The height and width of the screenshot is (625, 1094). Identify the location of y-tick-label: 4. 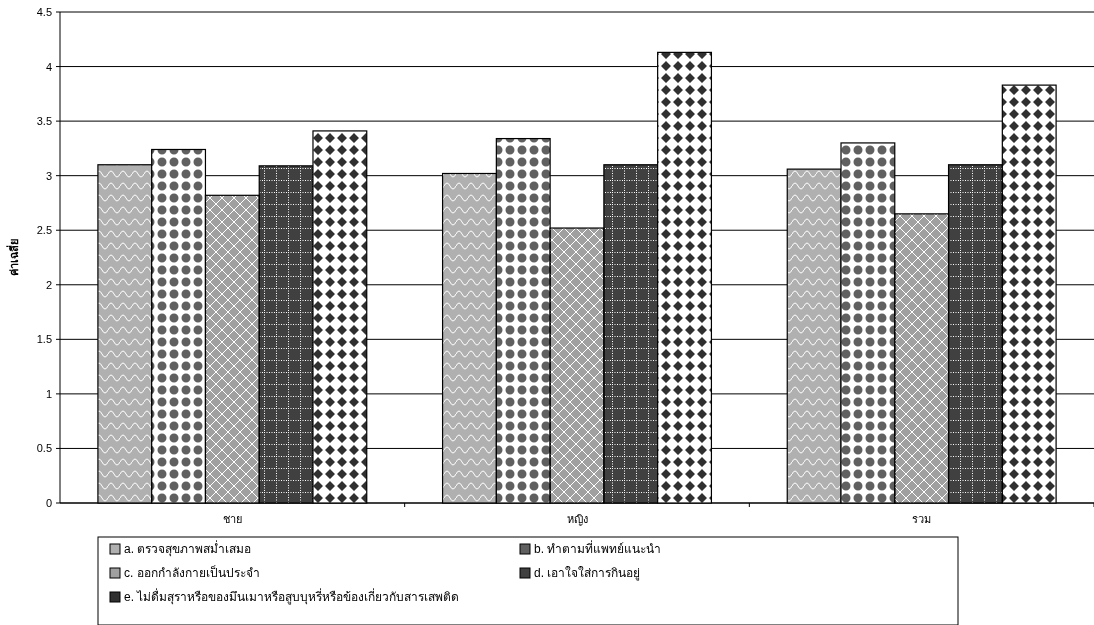
(48, 66).